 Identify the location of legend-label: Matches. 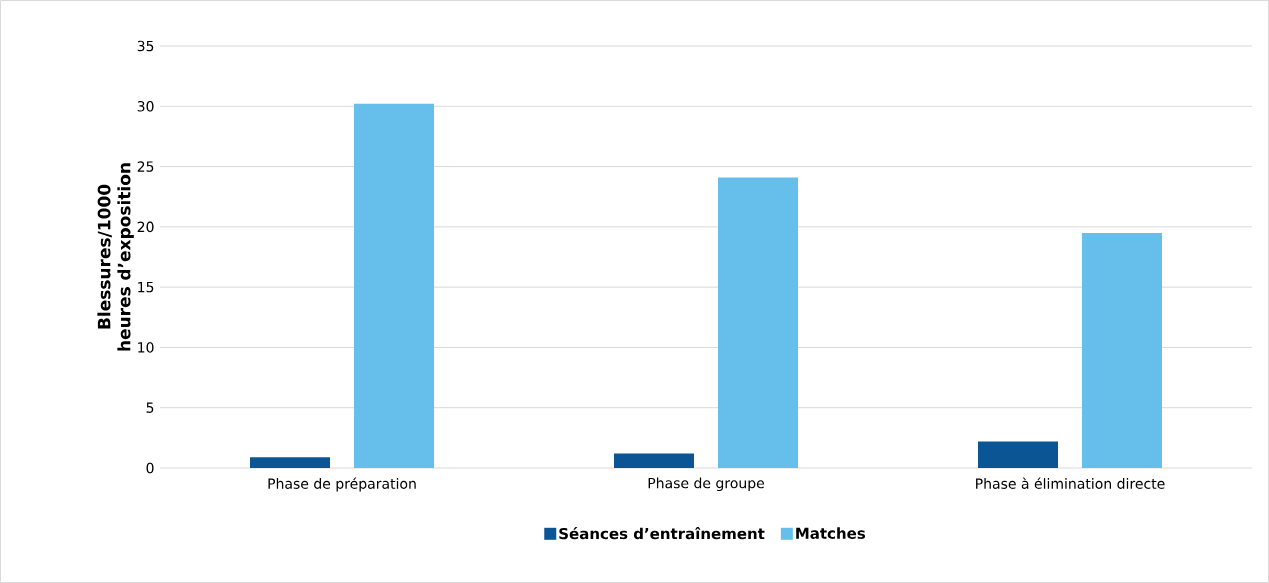
(831, 533).